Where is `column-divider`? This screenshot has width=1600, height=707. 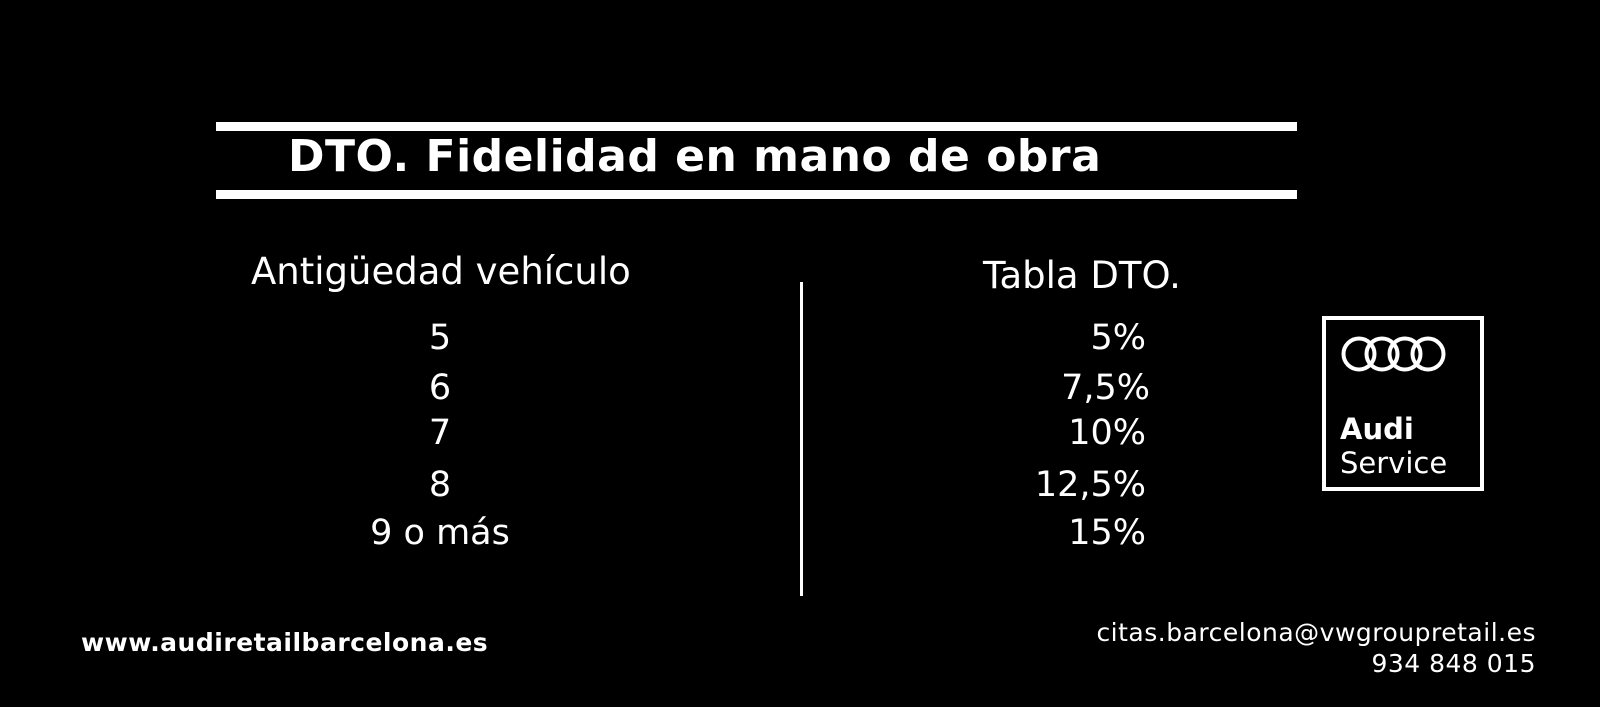
column-divider is located at coordinates (801, 439).